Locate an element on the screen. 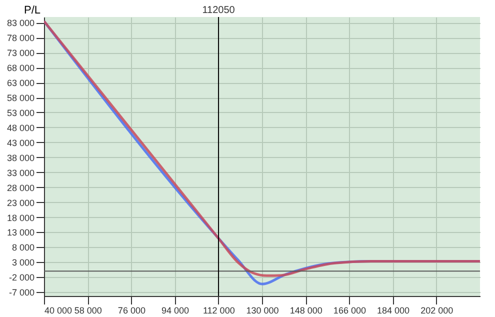 This screenshot has width=495, height=317. y-tick-label: 3 000 is located at coordinates (23, 263).